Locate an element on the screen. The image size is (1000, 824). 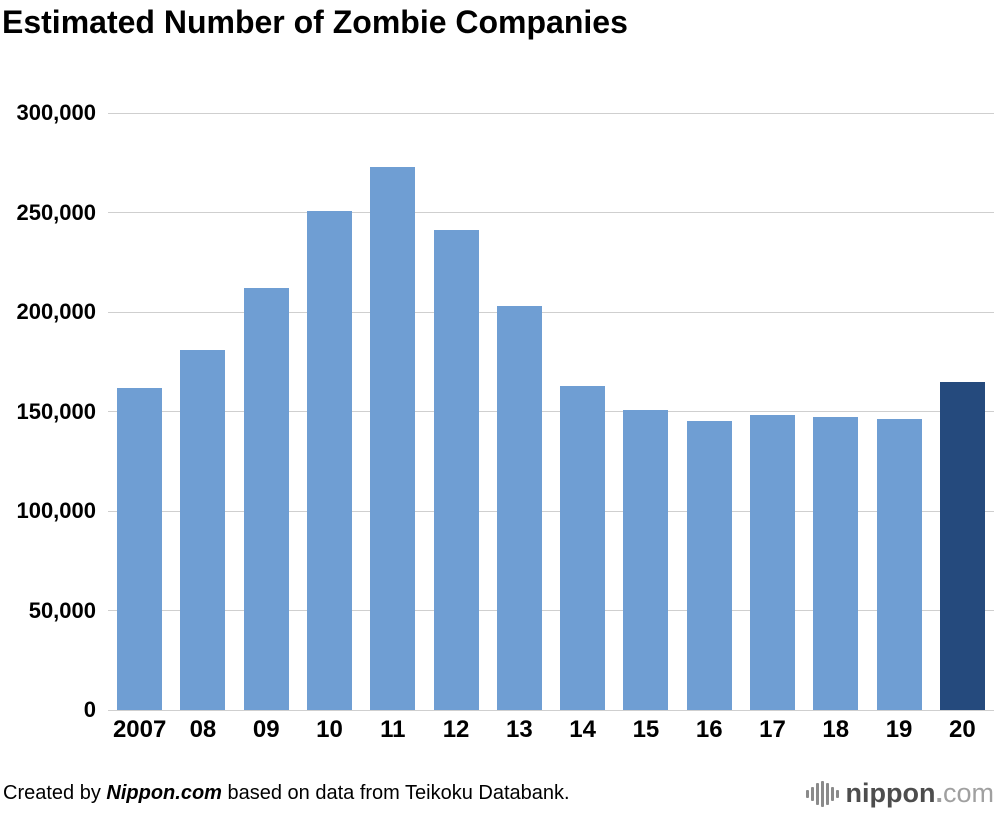
nippon-logo: nippon.com is located at coordinates (900, 793).